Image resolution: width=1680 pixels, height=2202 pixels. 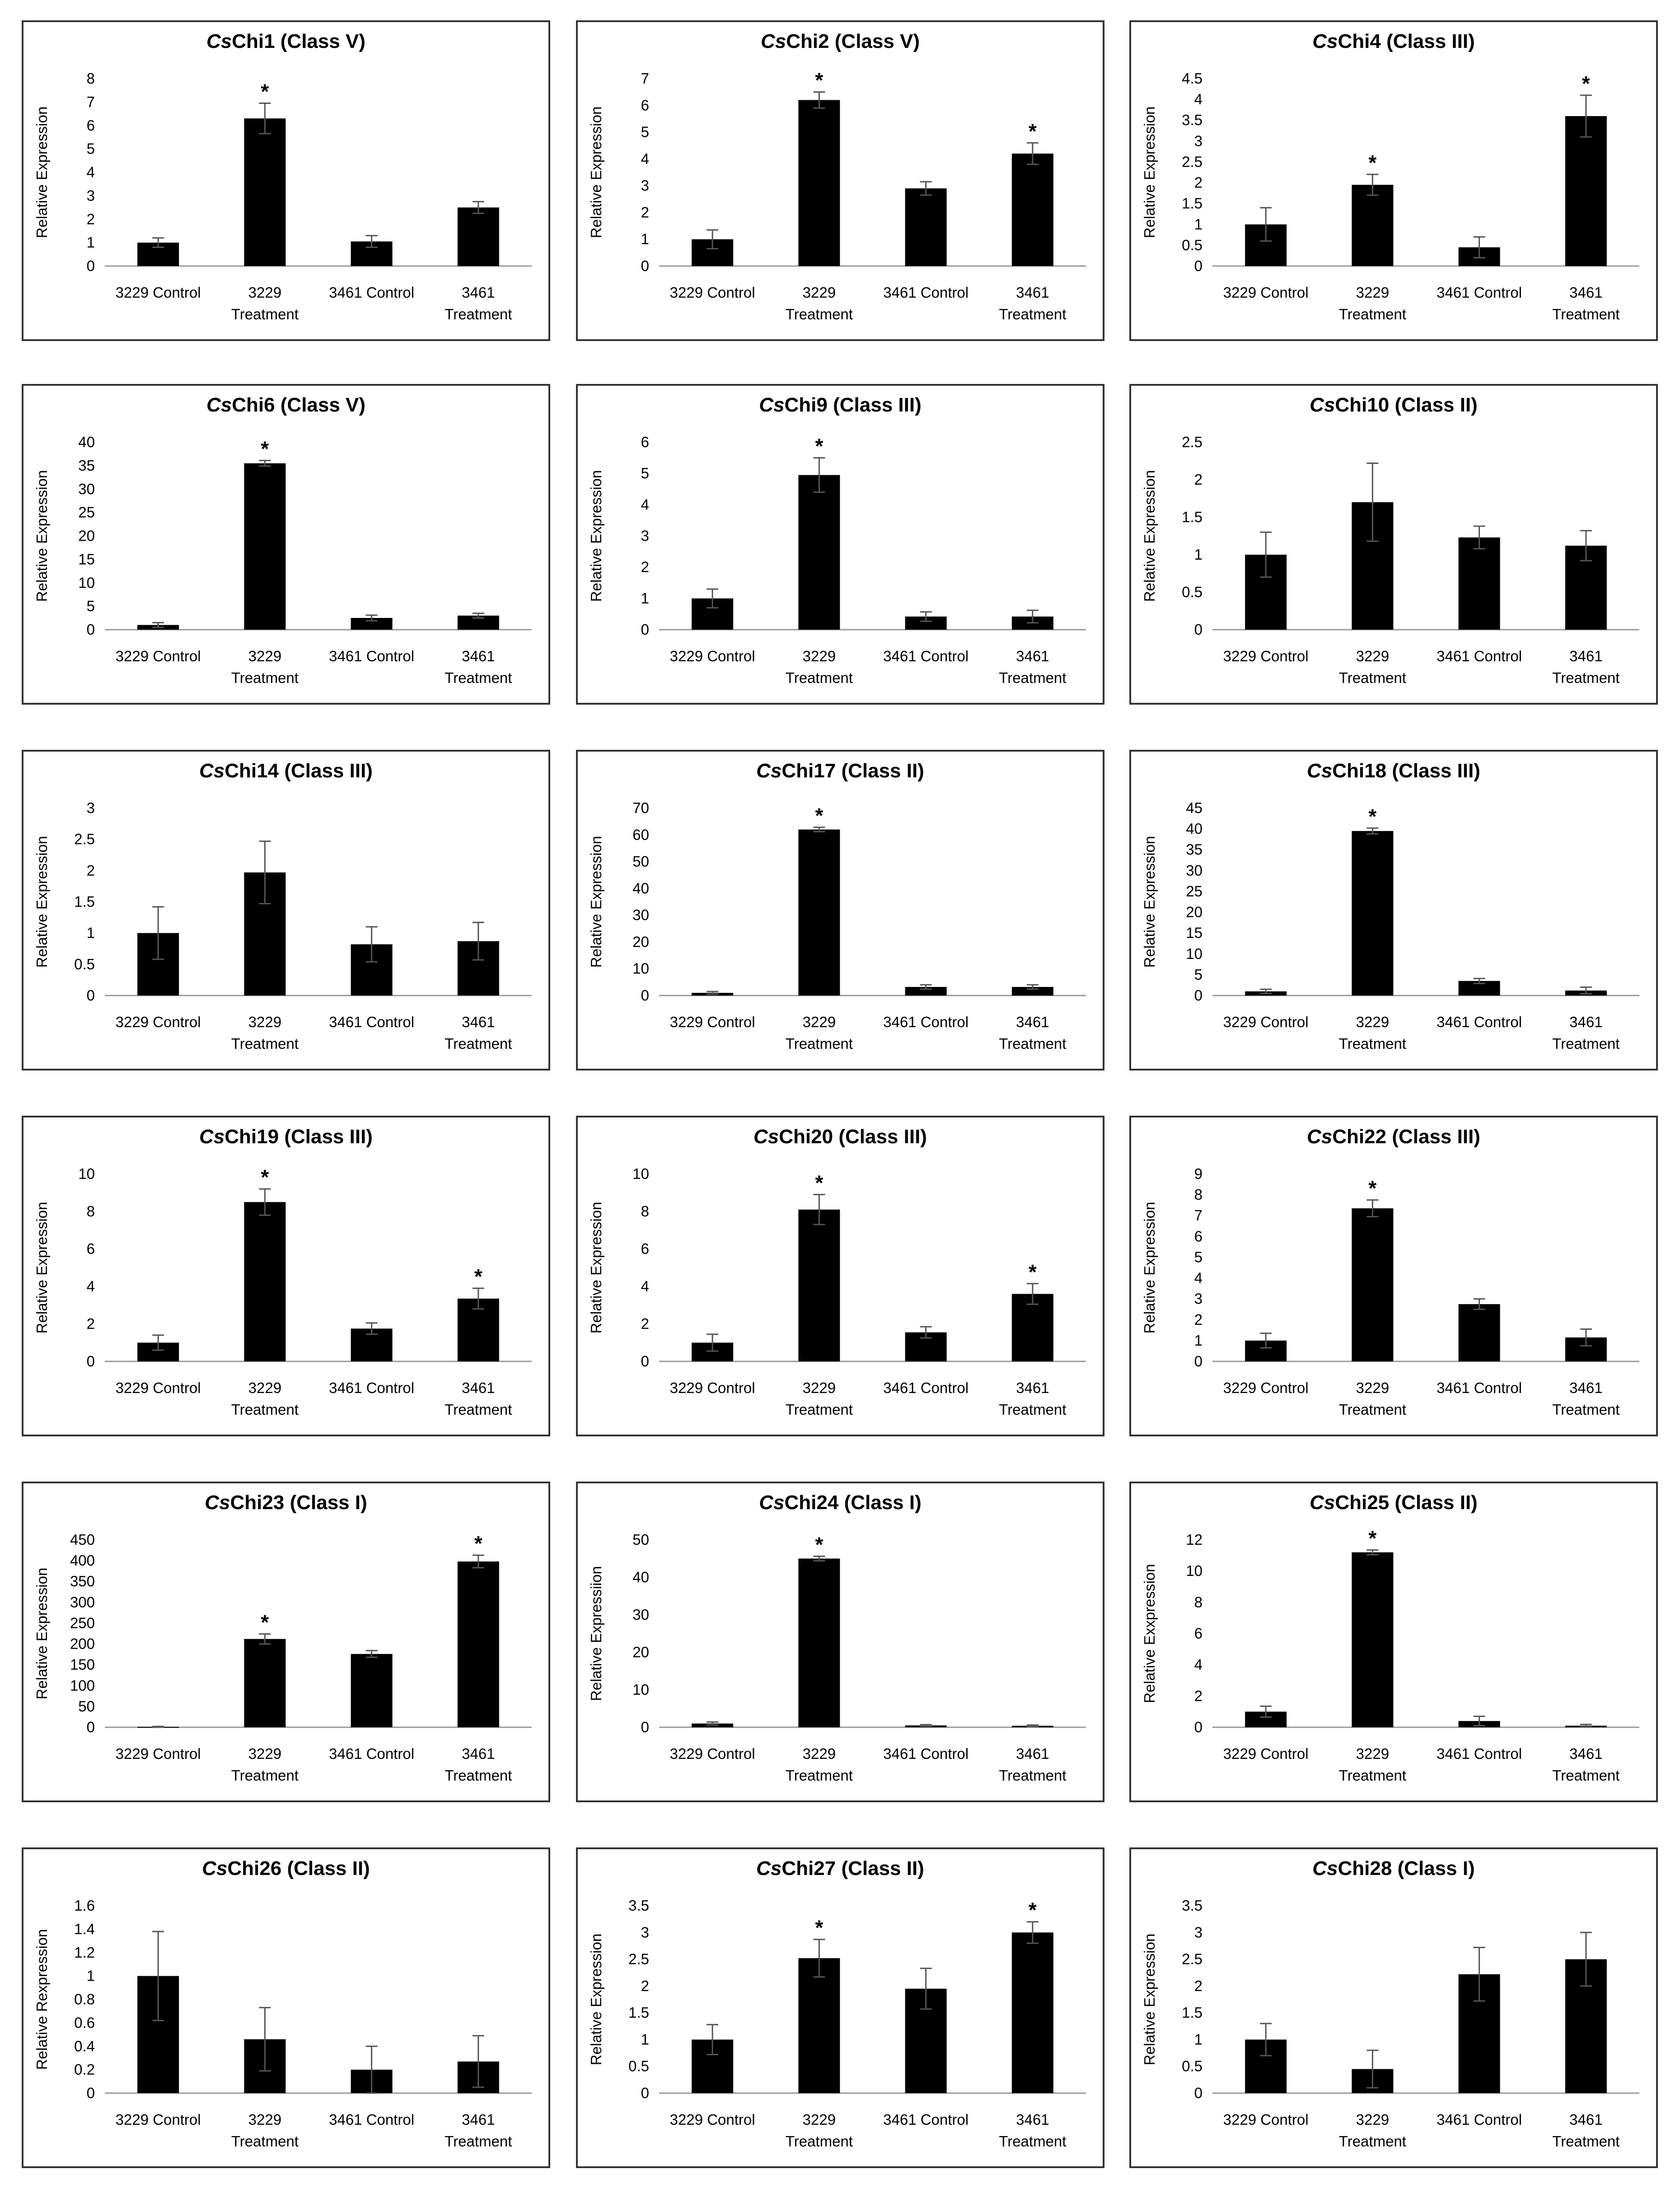 What do you see at coordinates (84, 2000) in the screenshot?
I see `y-tick-label: 0.8` at bounding box center [84, 2000].